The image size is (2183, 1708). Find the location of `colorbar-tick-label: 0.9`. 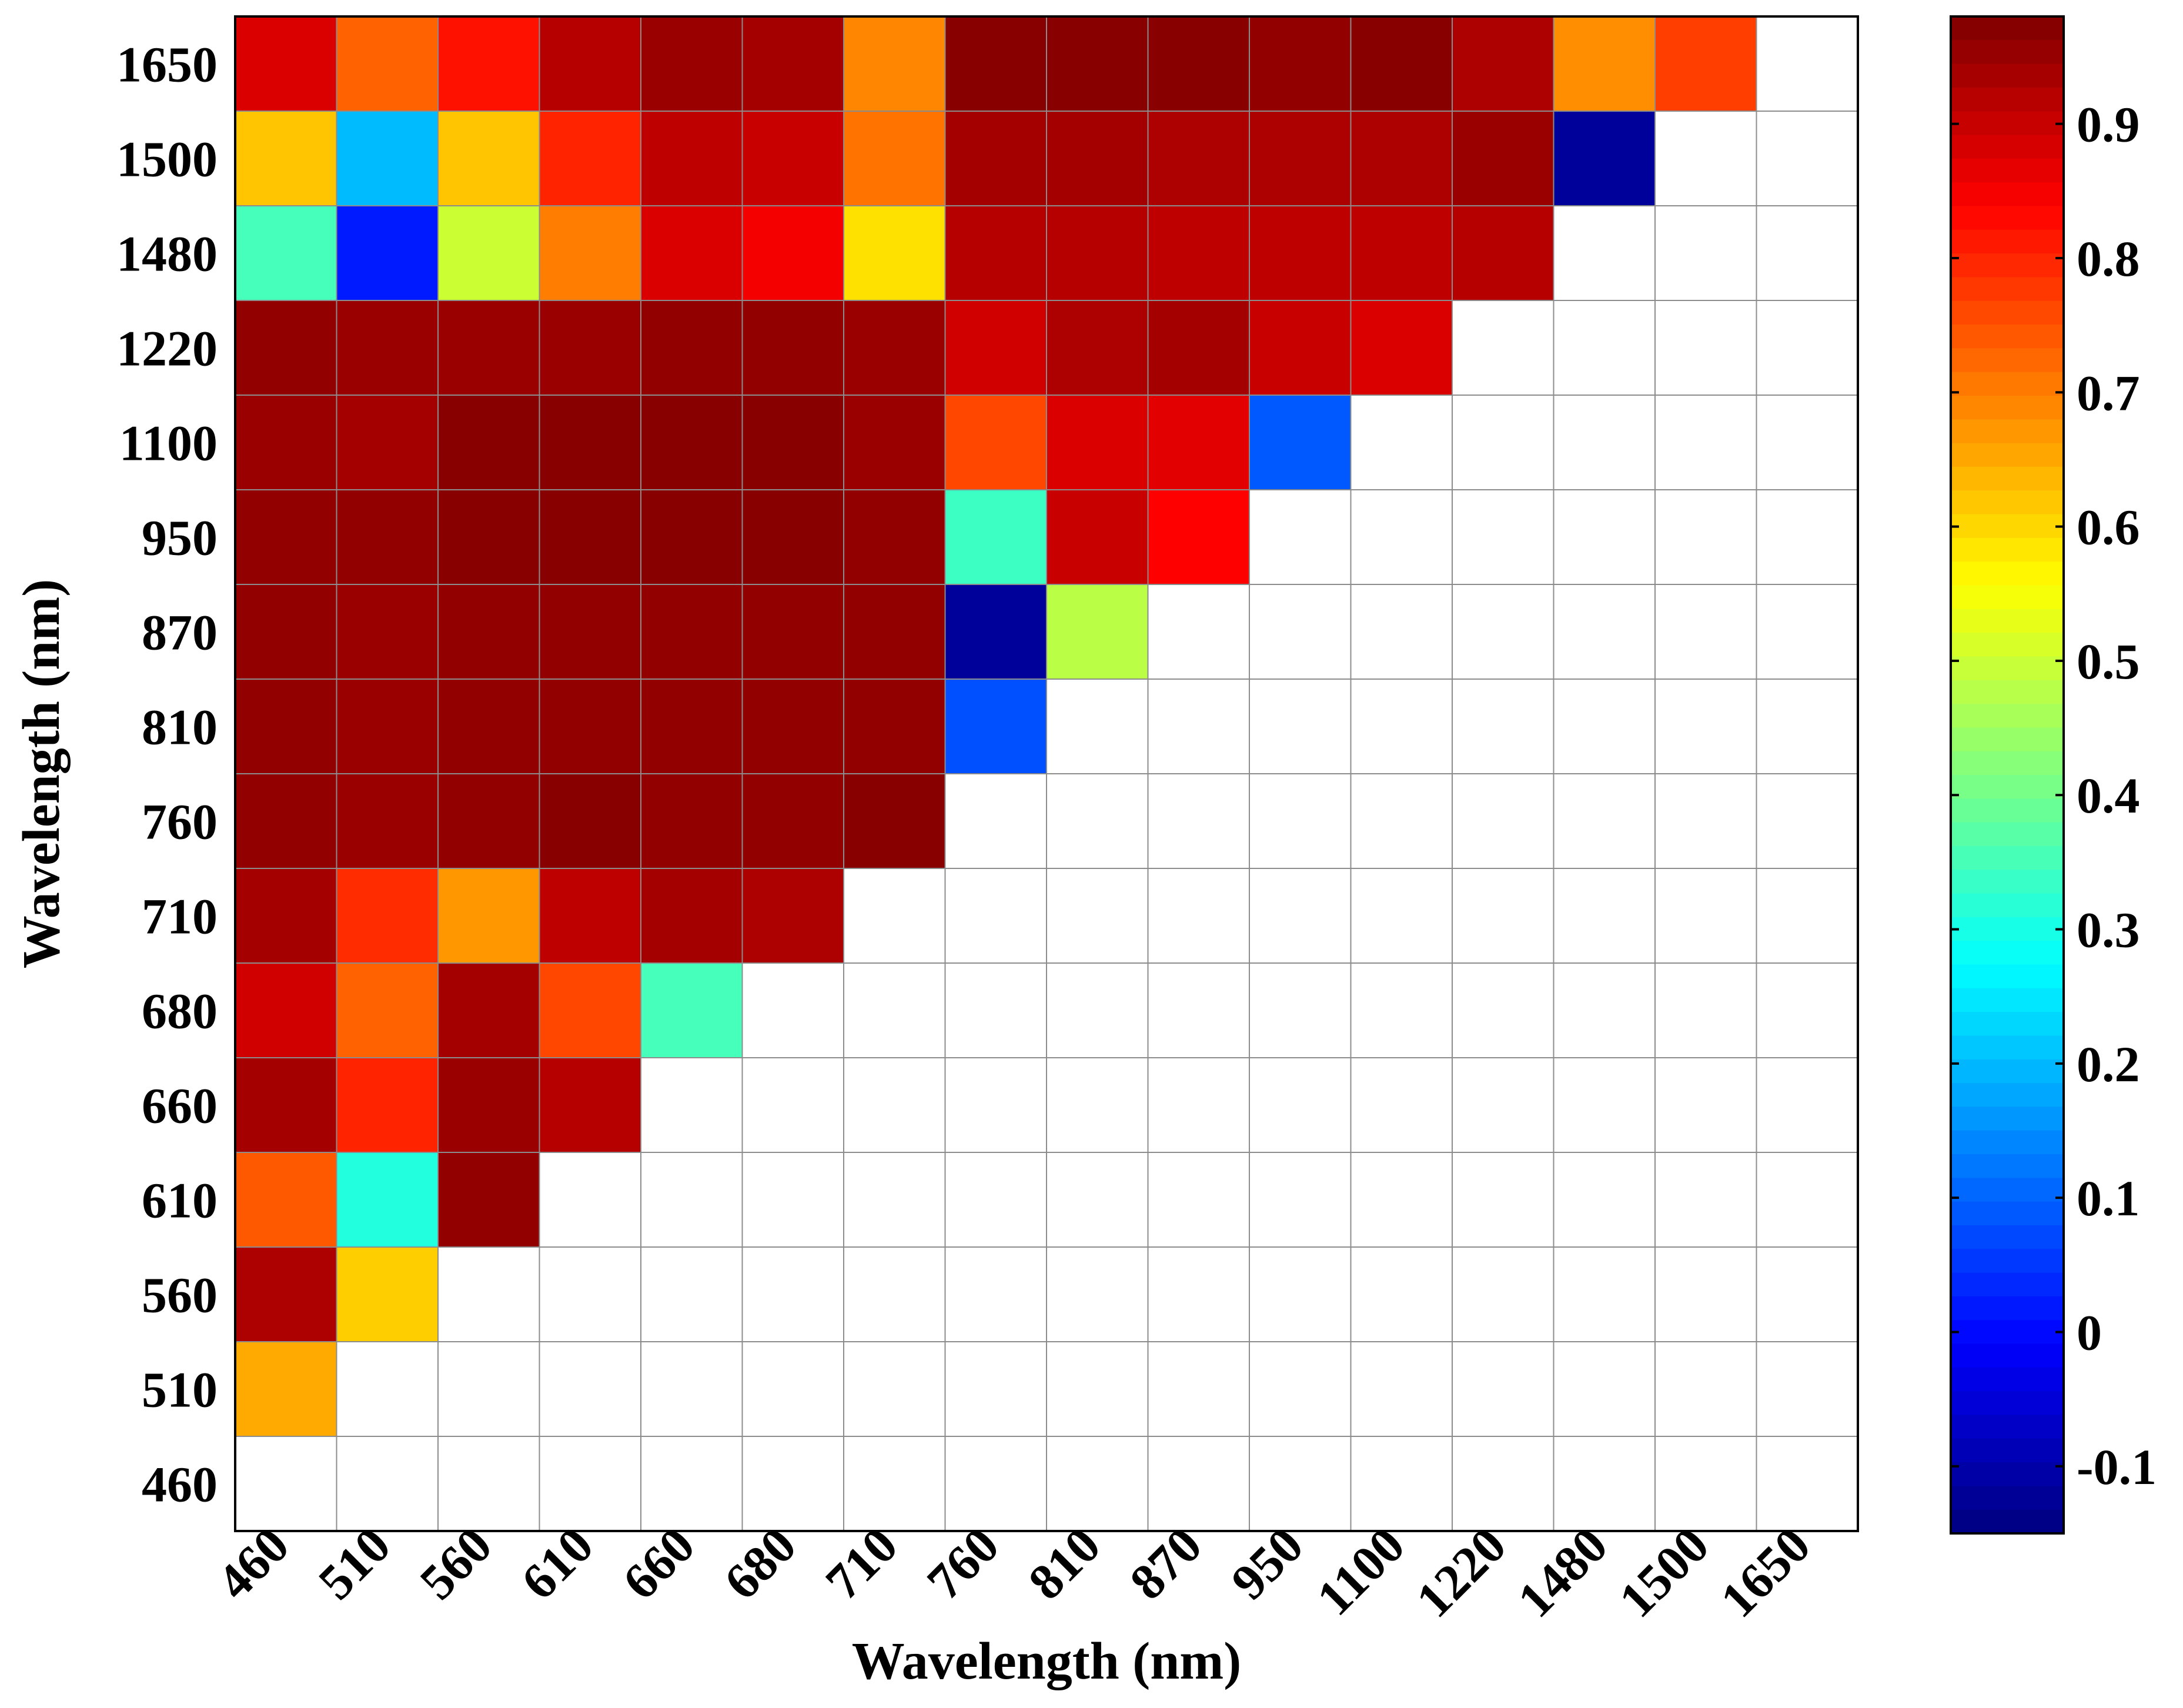

colorbar-tick-label: 0.9 is located at coordinates (2108, 125).